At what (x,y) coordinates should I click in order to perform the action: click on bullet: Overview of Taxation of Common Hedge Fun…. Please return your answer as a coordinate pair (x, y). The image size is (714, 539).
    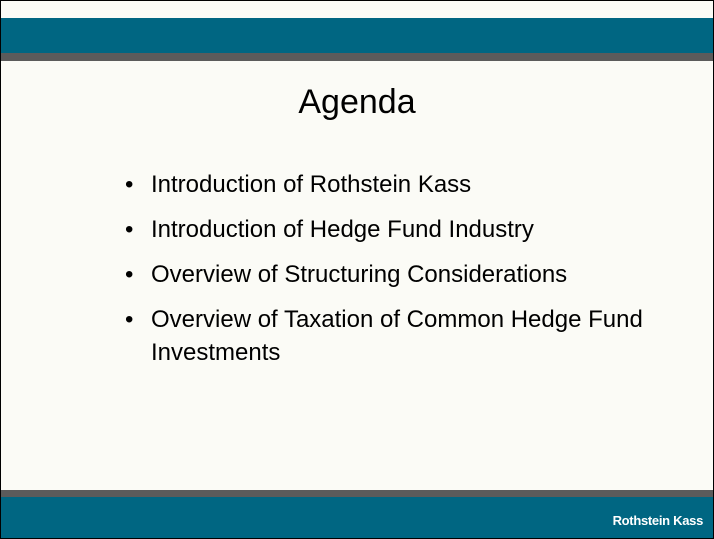
    Looking at the image, I should click on (395, 336).